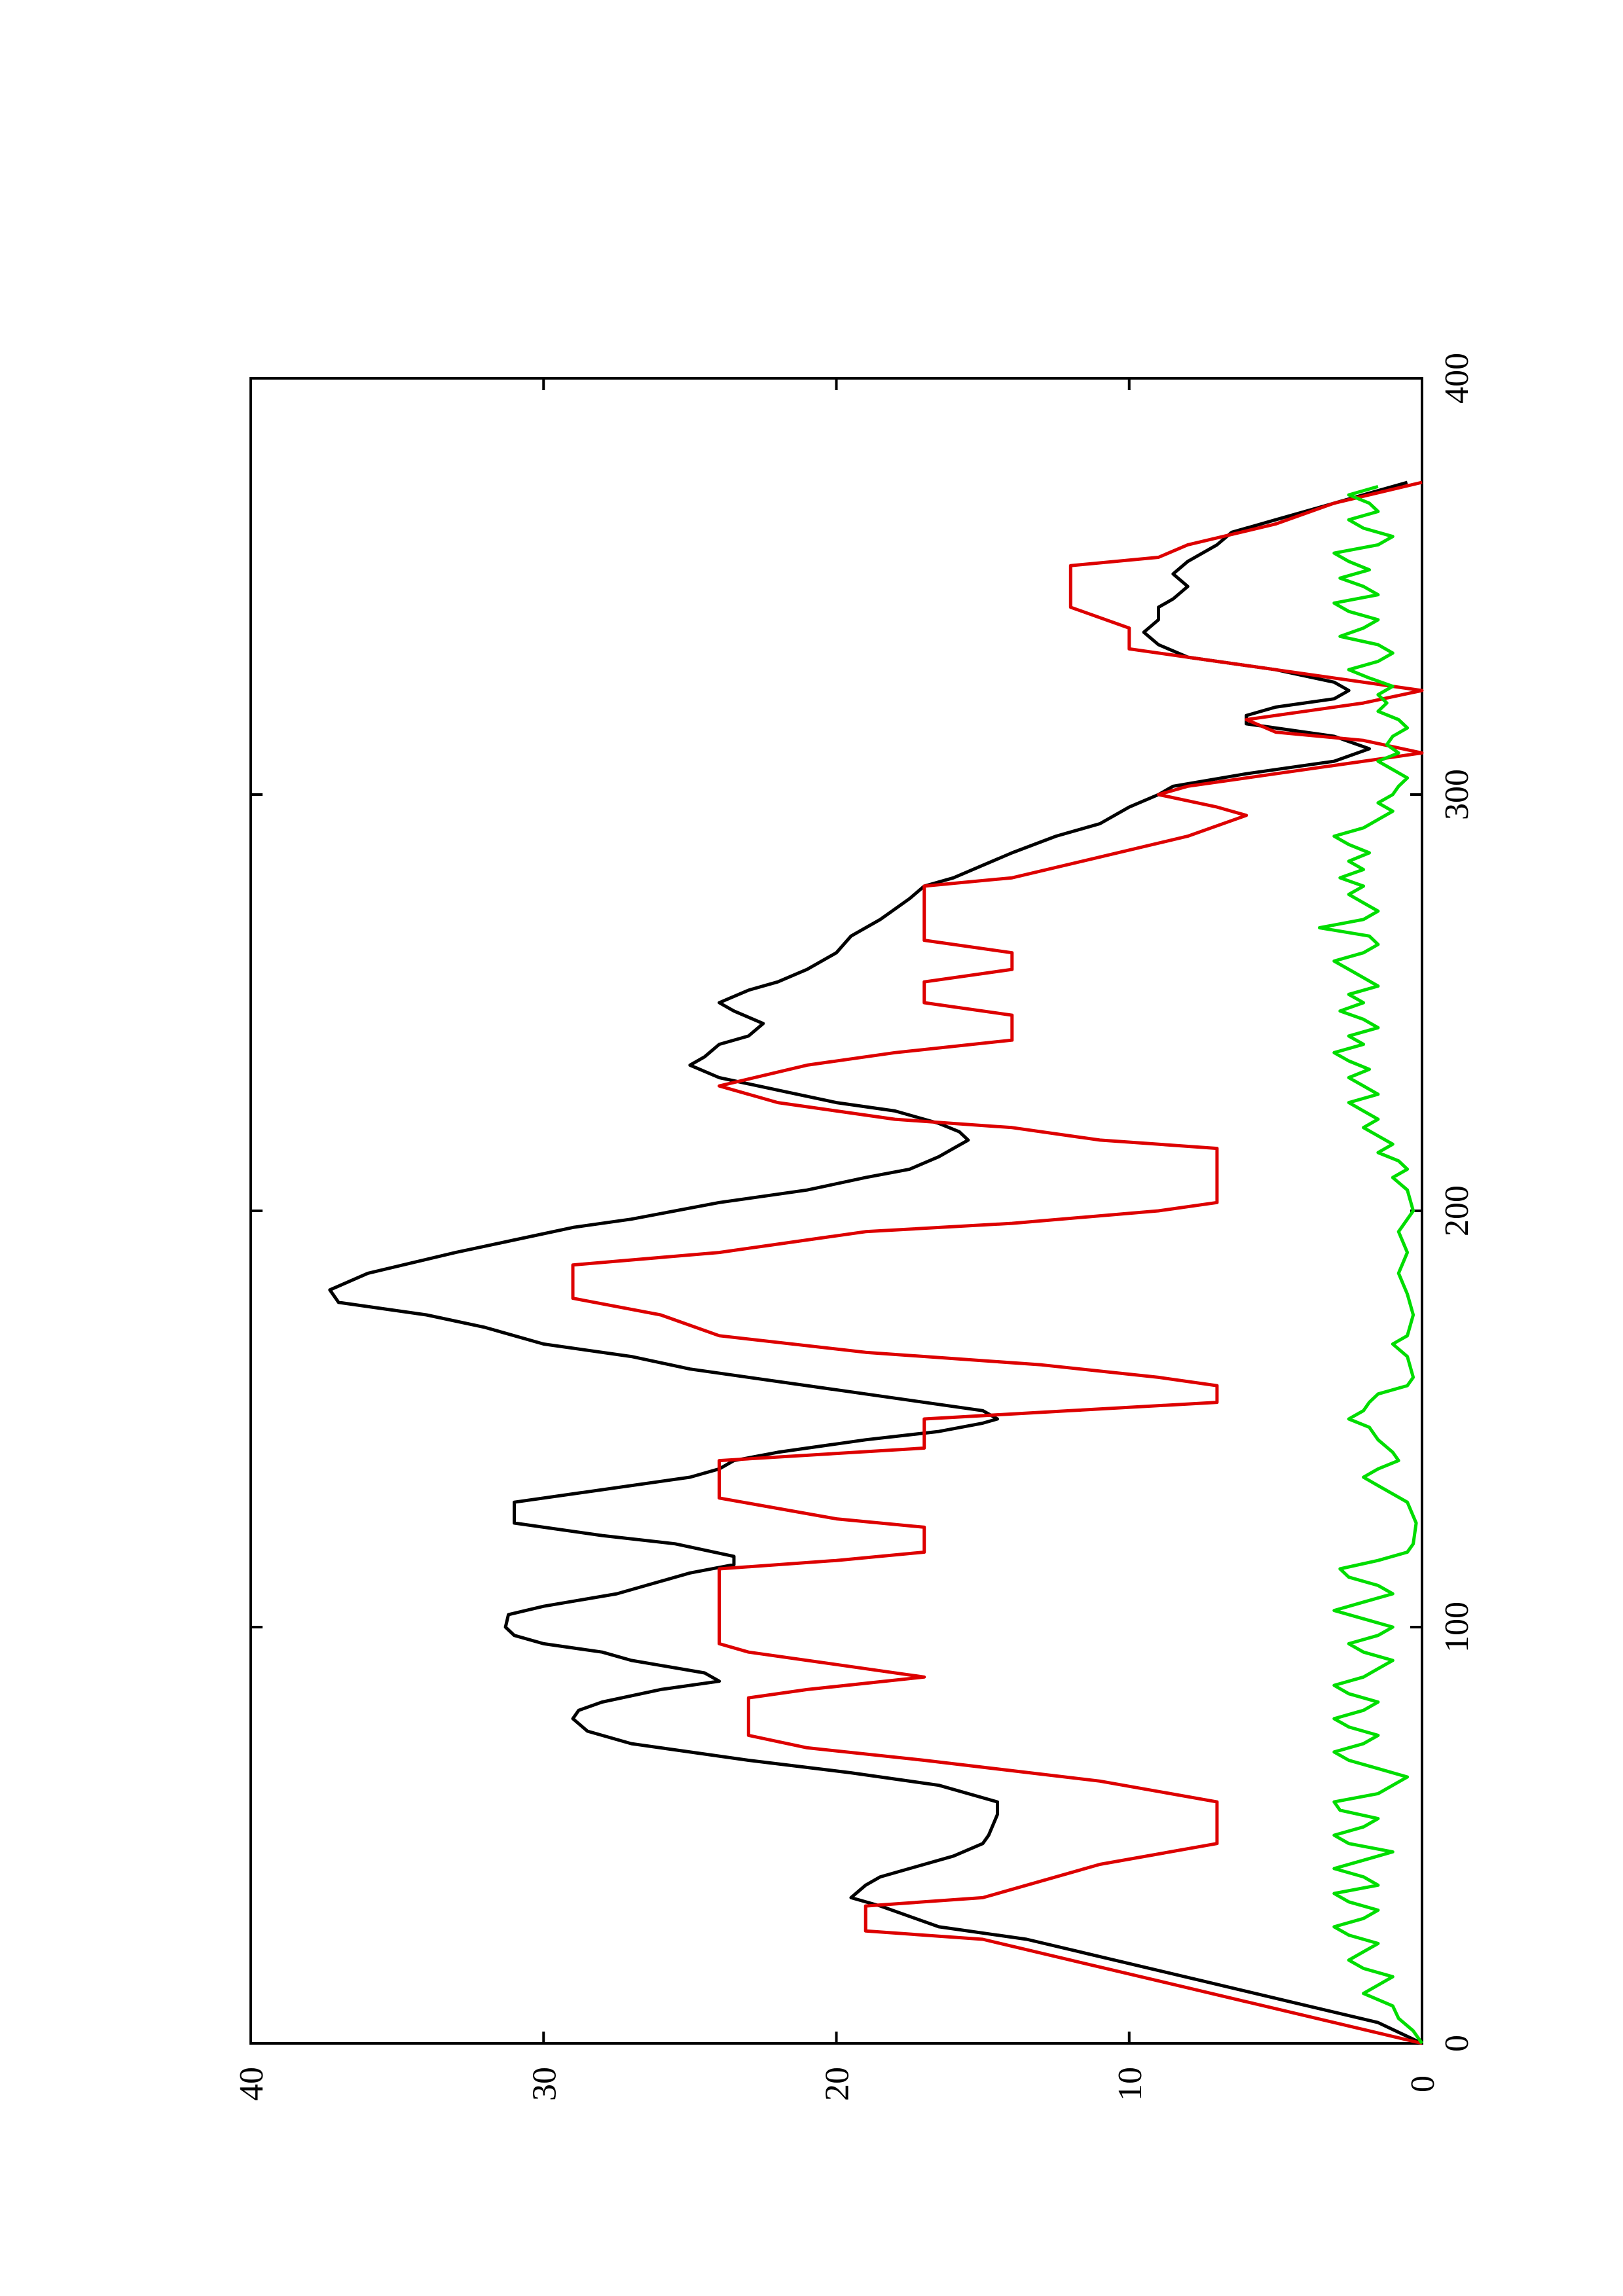 This screenshot has height=2296, width=1623. What do you see at coordinates (1457, 795) in the screenshot?
I see `x-tick-label: 300` at bounding box center [1457, 795].